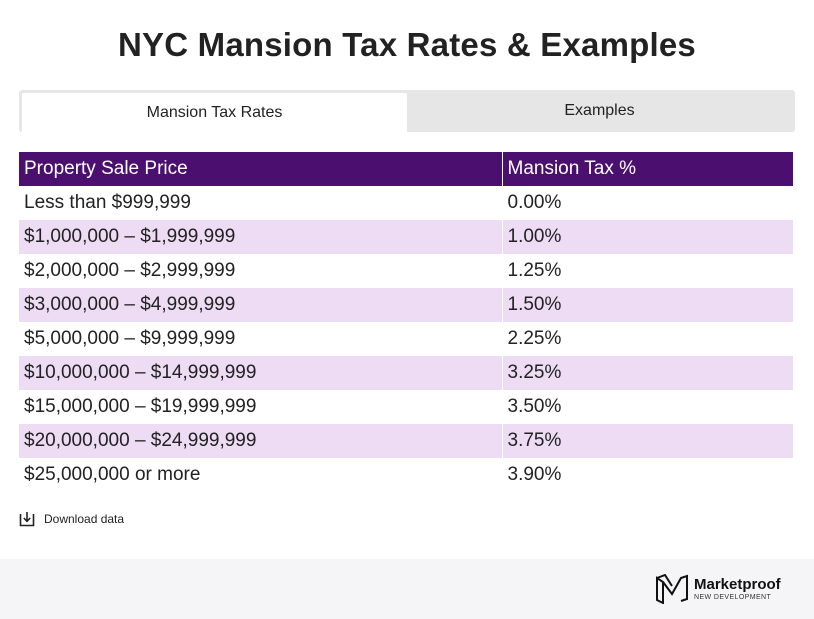 The height and width of the screenshot is (619, 814). Describe the element at coordinates (647, 169) in the screenshot. I see `column-header-tax-percent: Mansion Tax %` at that location.